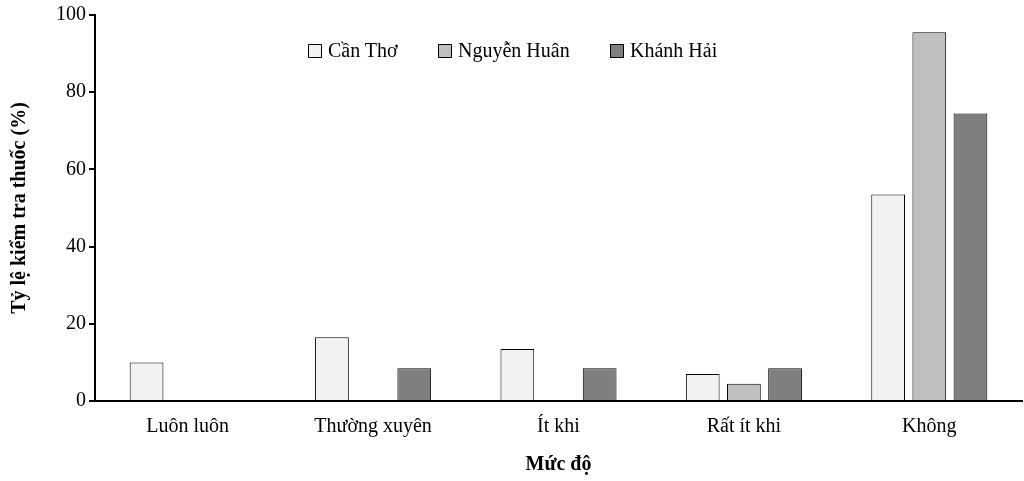 This screenshot has width=1024, height=481. What do you see at coordinates (76, 90) in the screenshot?
I see `y-tick-label: 80` at bounding box center [76, 90].